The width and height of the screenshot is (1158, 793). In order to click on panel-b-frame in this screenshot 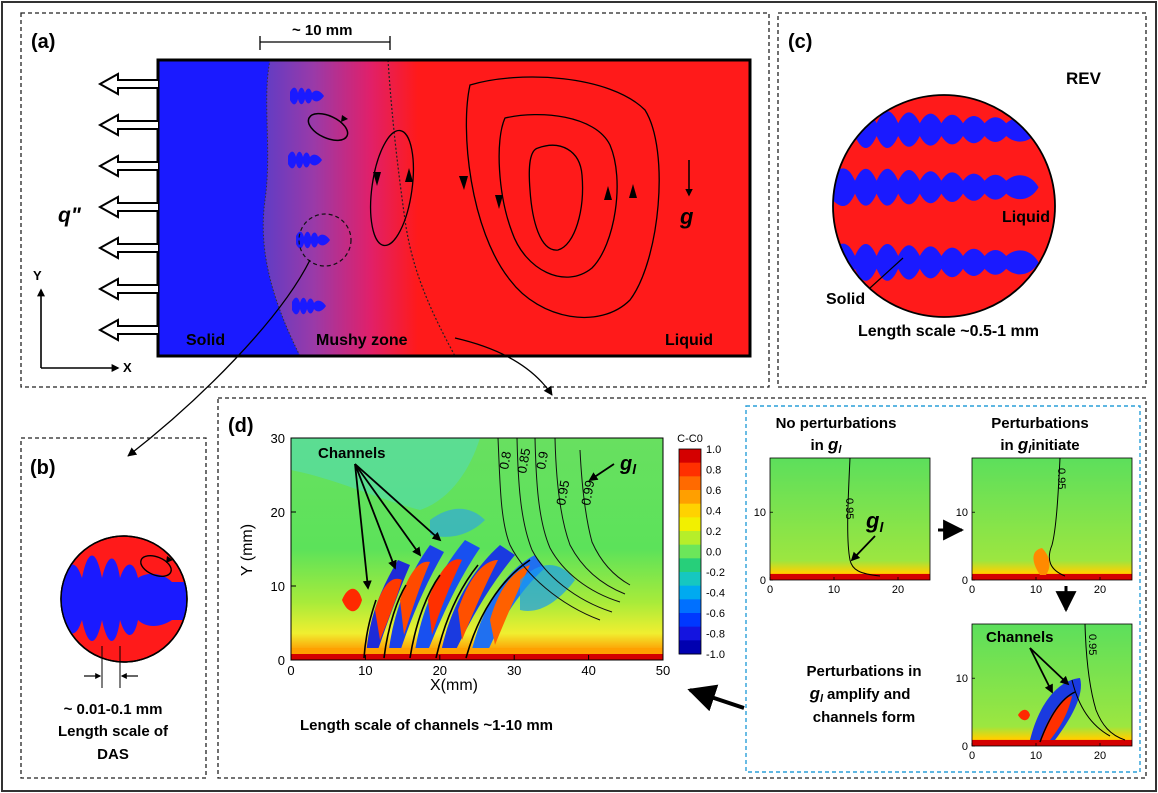, I will do `click(113, 608)`.